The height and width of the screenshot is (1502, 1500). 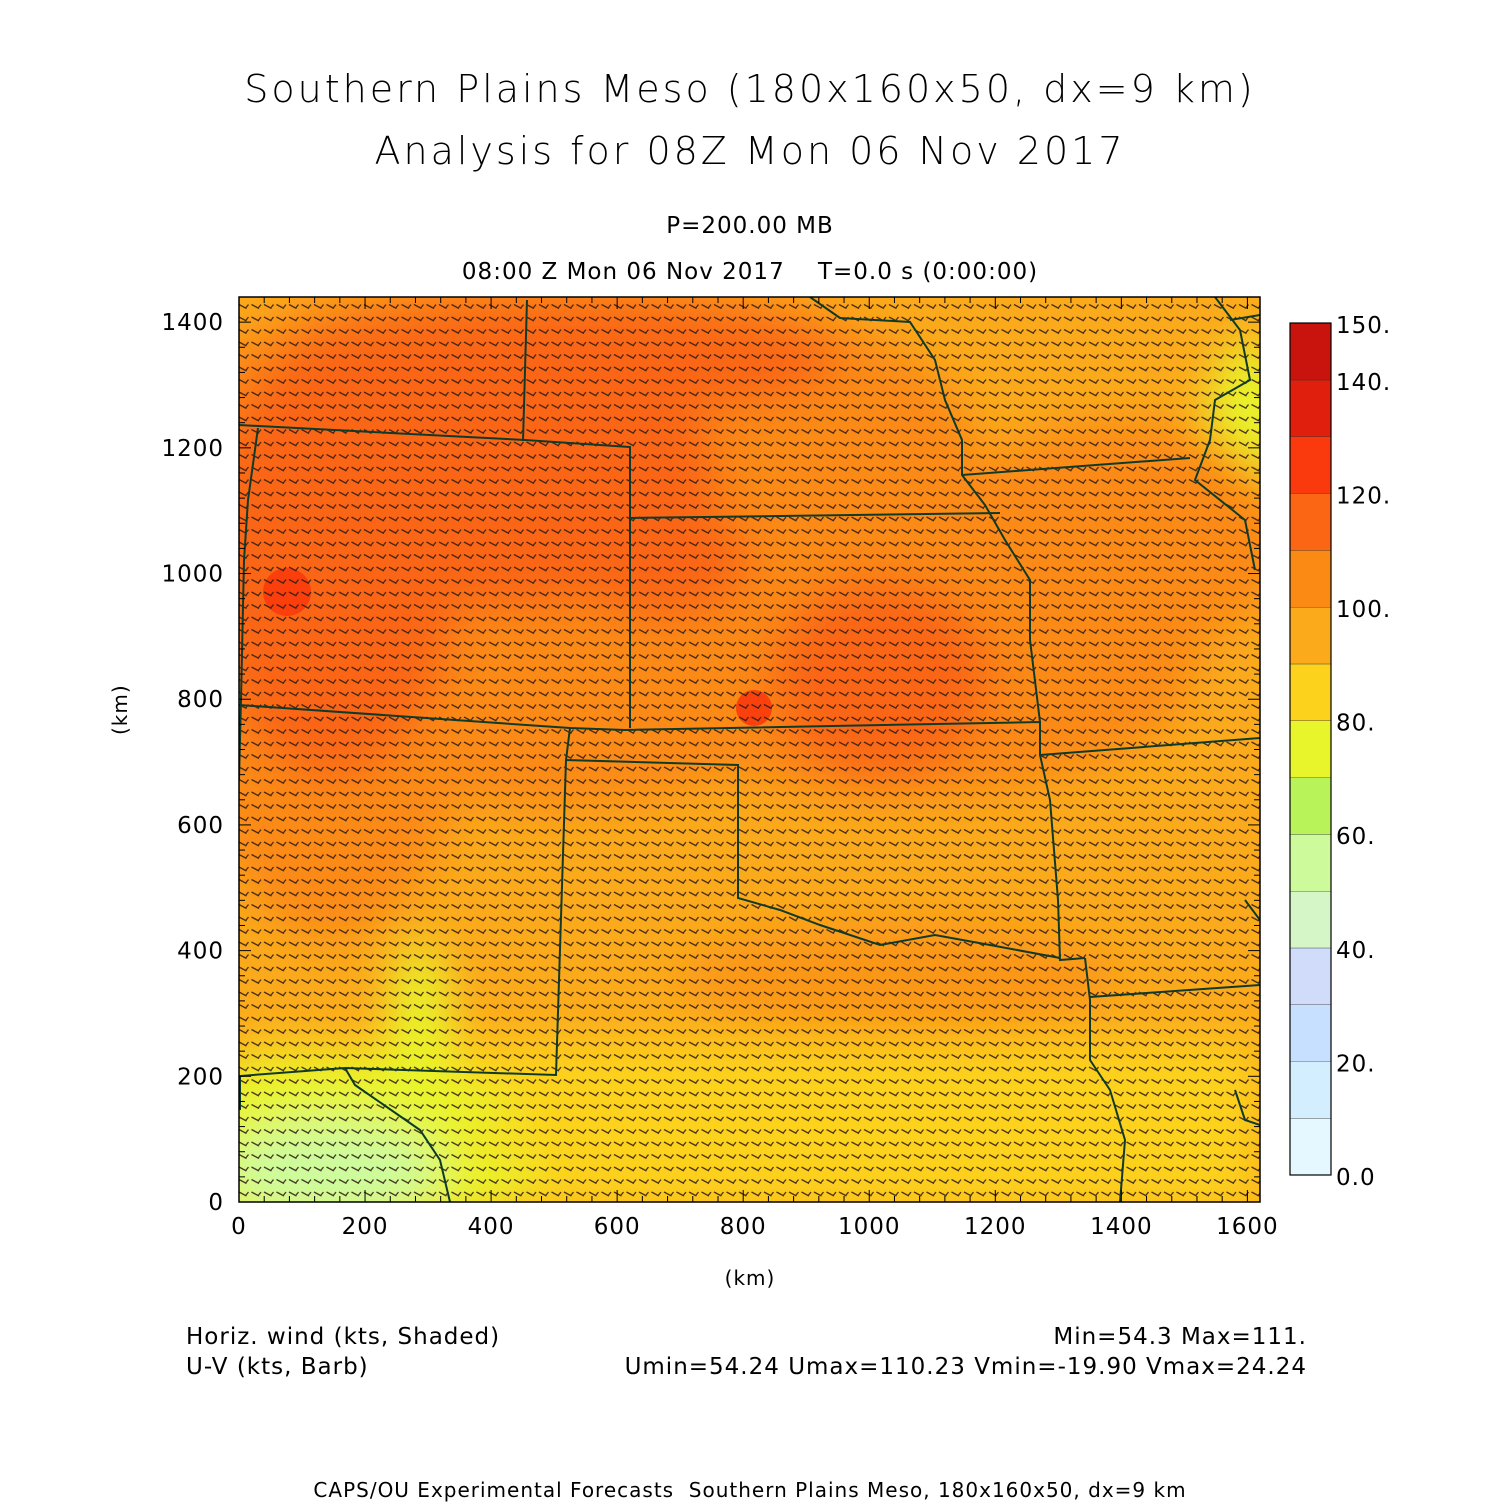 I want to click on border-ut-co, so click(x=249, y=604).